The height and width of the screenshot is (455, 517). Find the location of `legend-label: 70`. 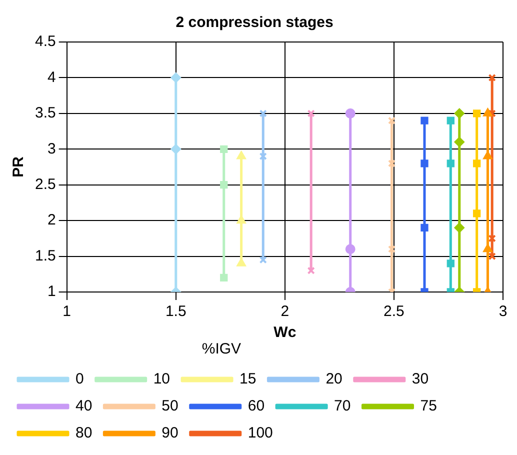

legend-label: 70 is located at coordinates (342, 406).